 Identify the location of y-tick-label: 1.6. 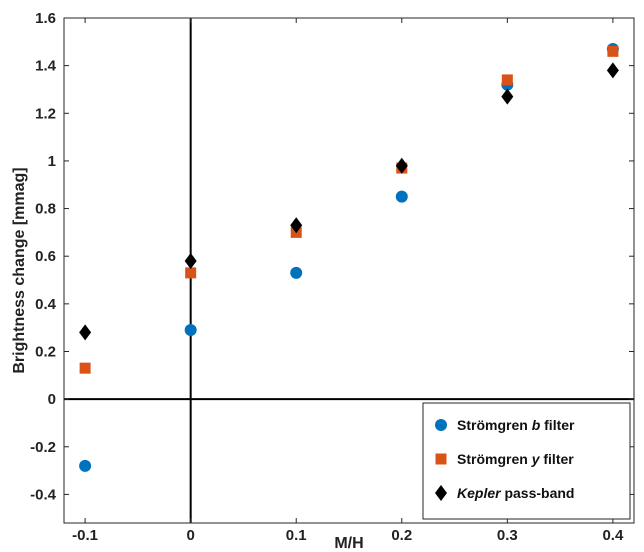
(45, 18).